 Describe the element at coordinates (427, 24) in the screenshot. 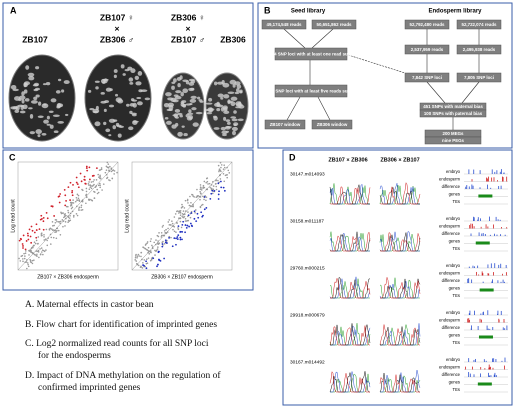

I see `flow-box` at that location.